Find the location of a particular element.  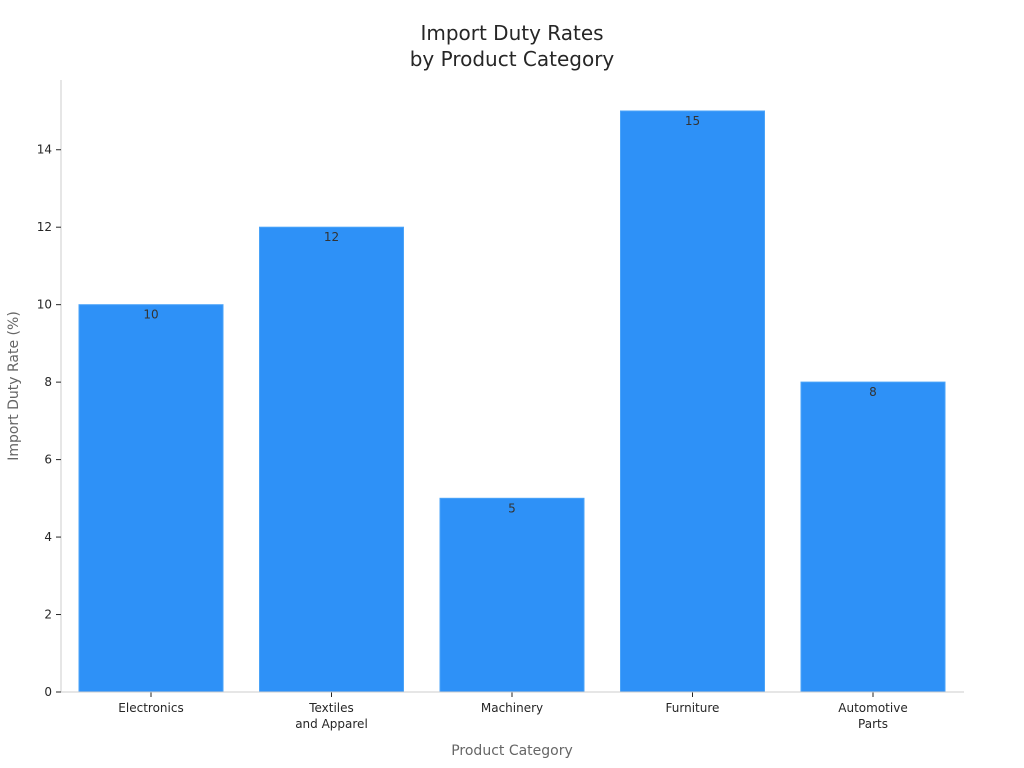

y-tick-label: 4 is located at coordinates (48, 537).